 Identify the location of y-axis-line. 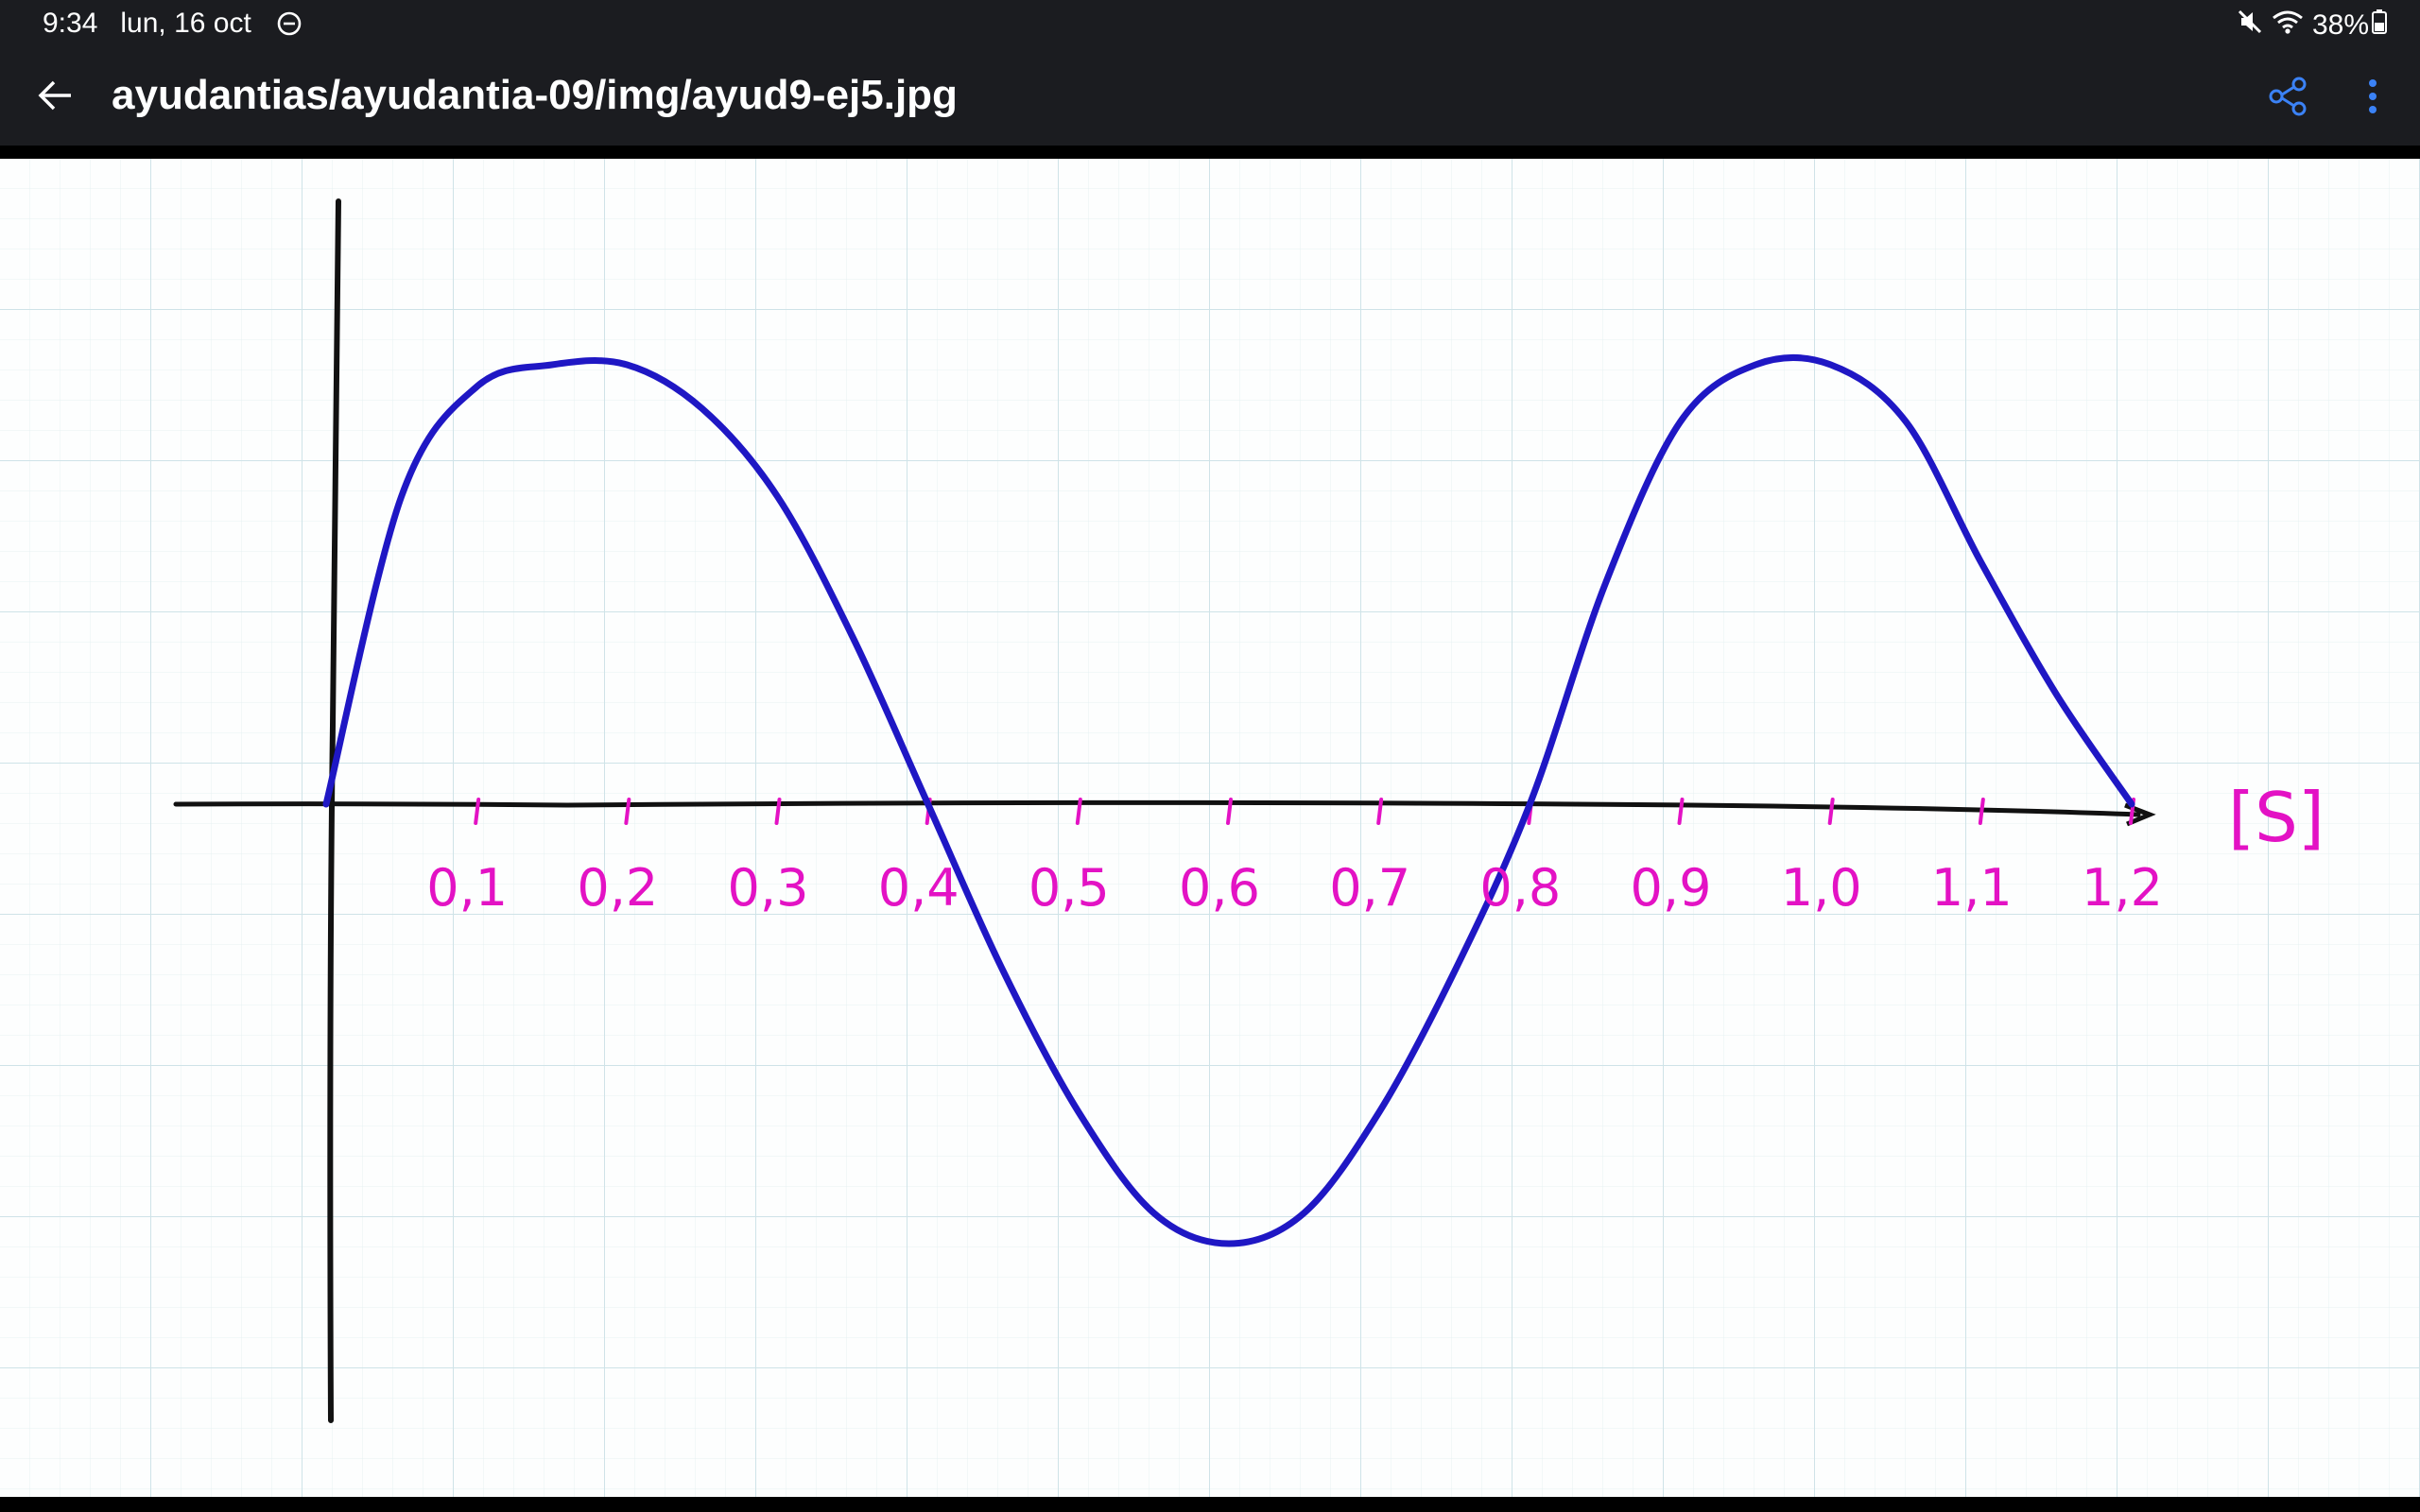
(334, 810).